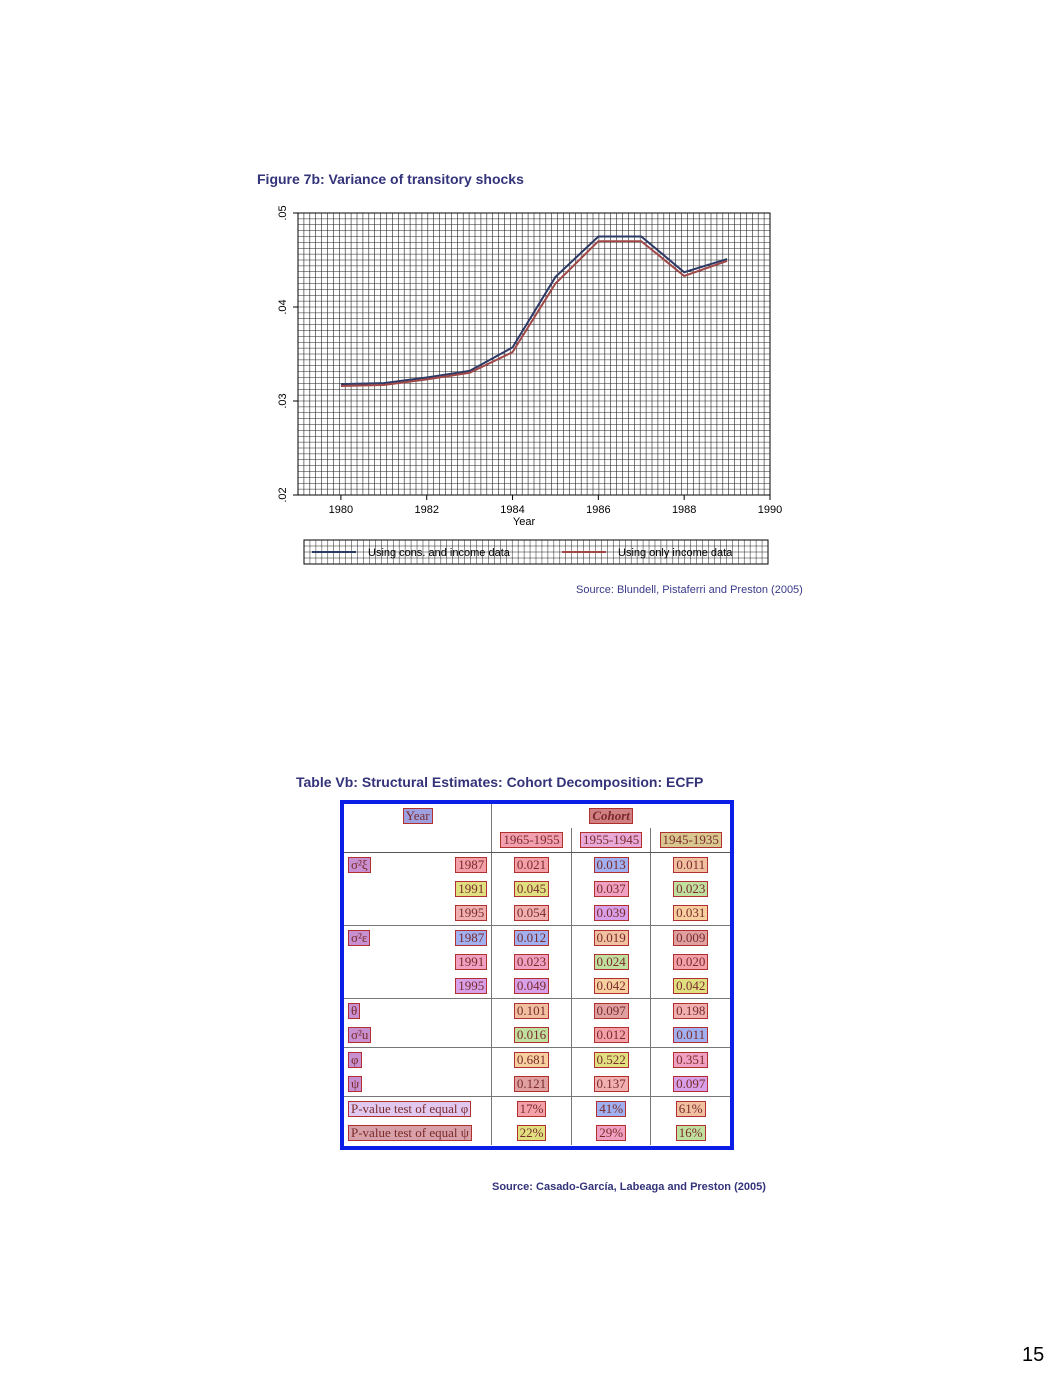  I want to click on page-number: 15, so click(1033, 1355).